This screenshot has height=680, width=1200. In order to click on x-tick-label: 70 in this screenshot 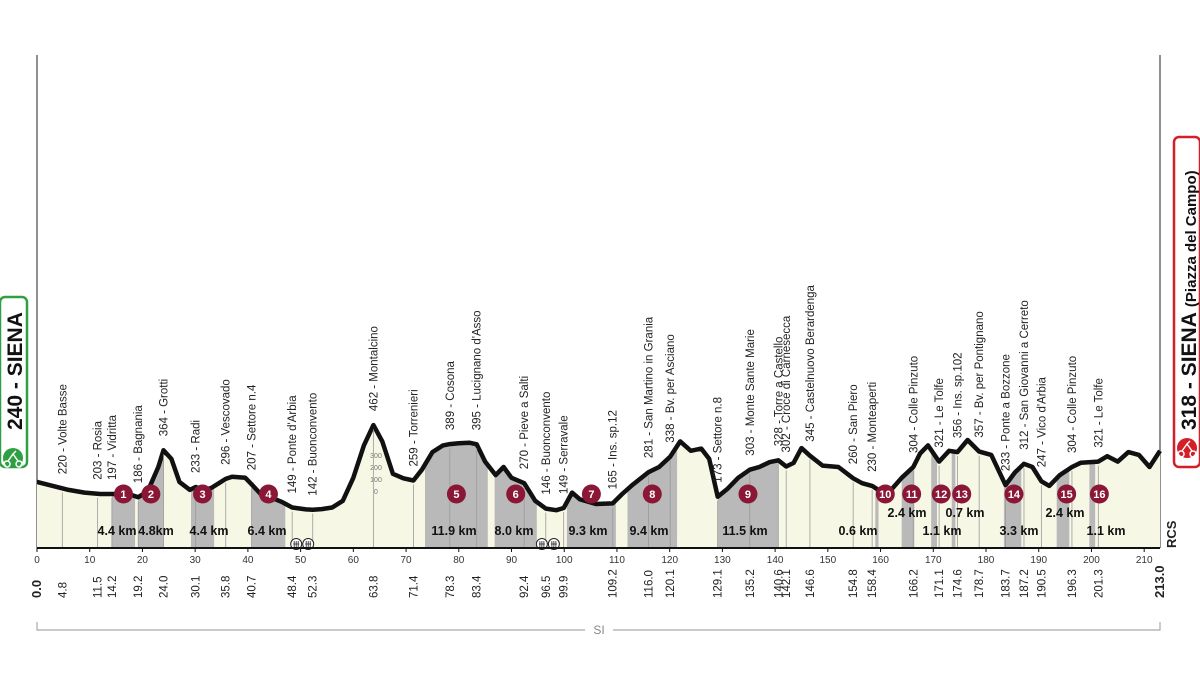, I will do `click(406, 560)`.